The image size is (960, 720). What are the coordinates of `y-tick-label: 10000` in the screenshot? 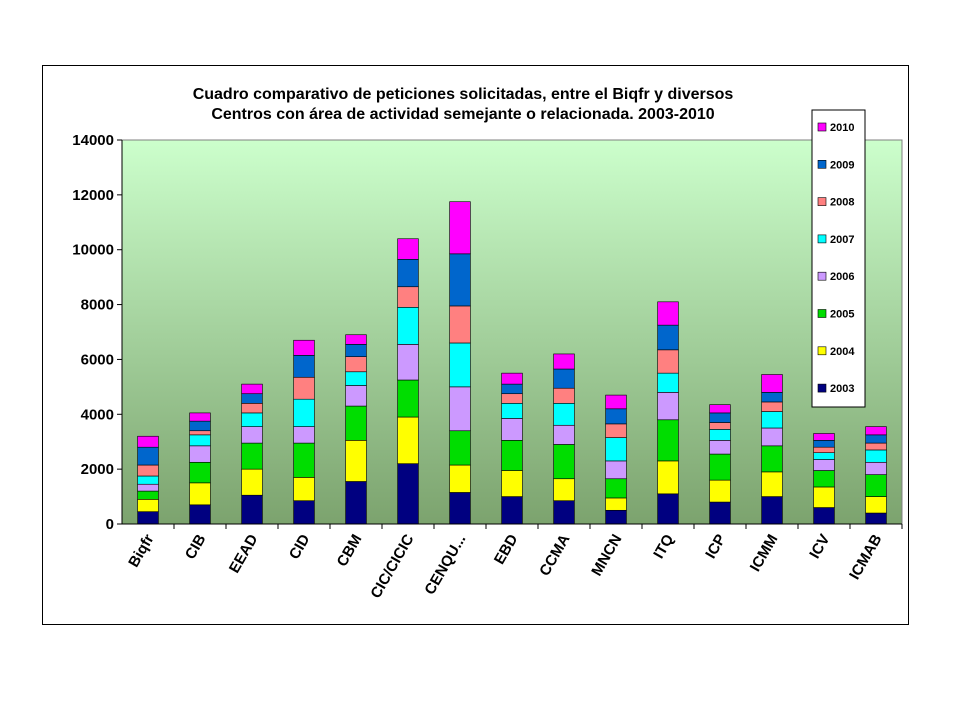 It's located at (93, 250).